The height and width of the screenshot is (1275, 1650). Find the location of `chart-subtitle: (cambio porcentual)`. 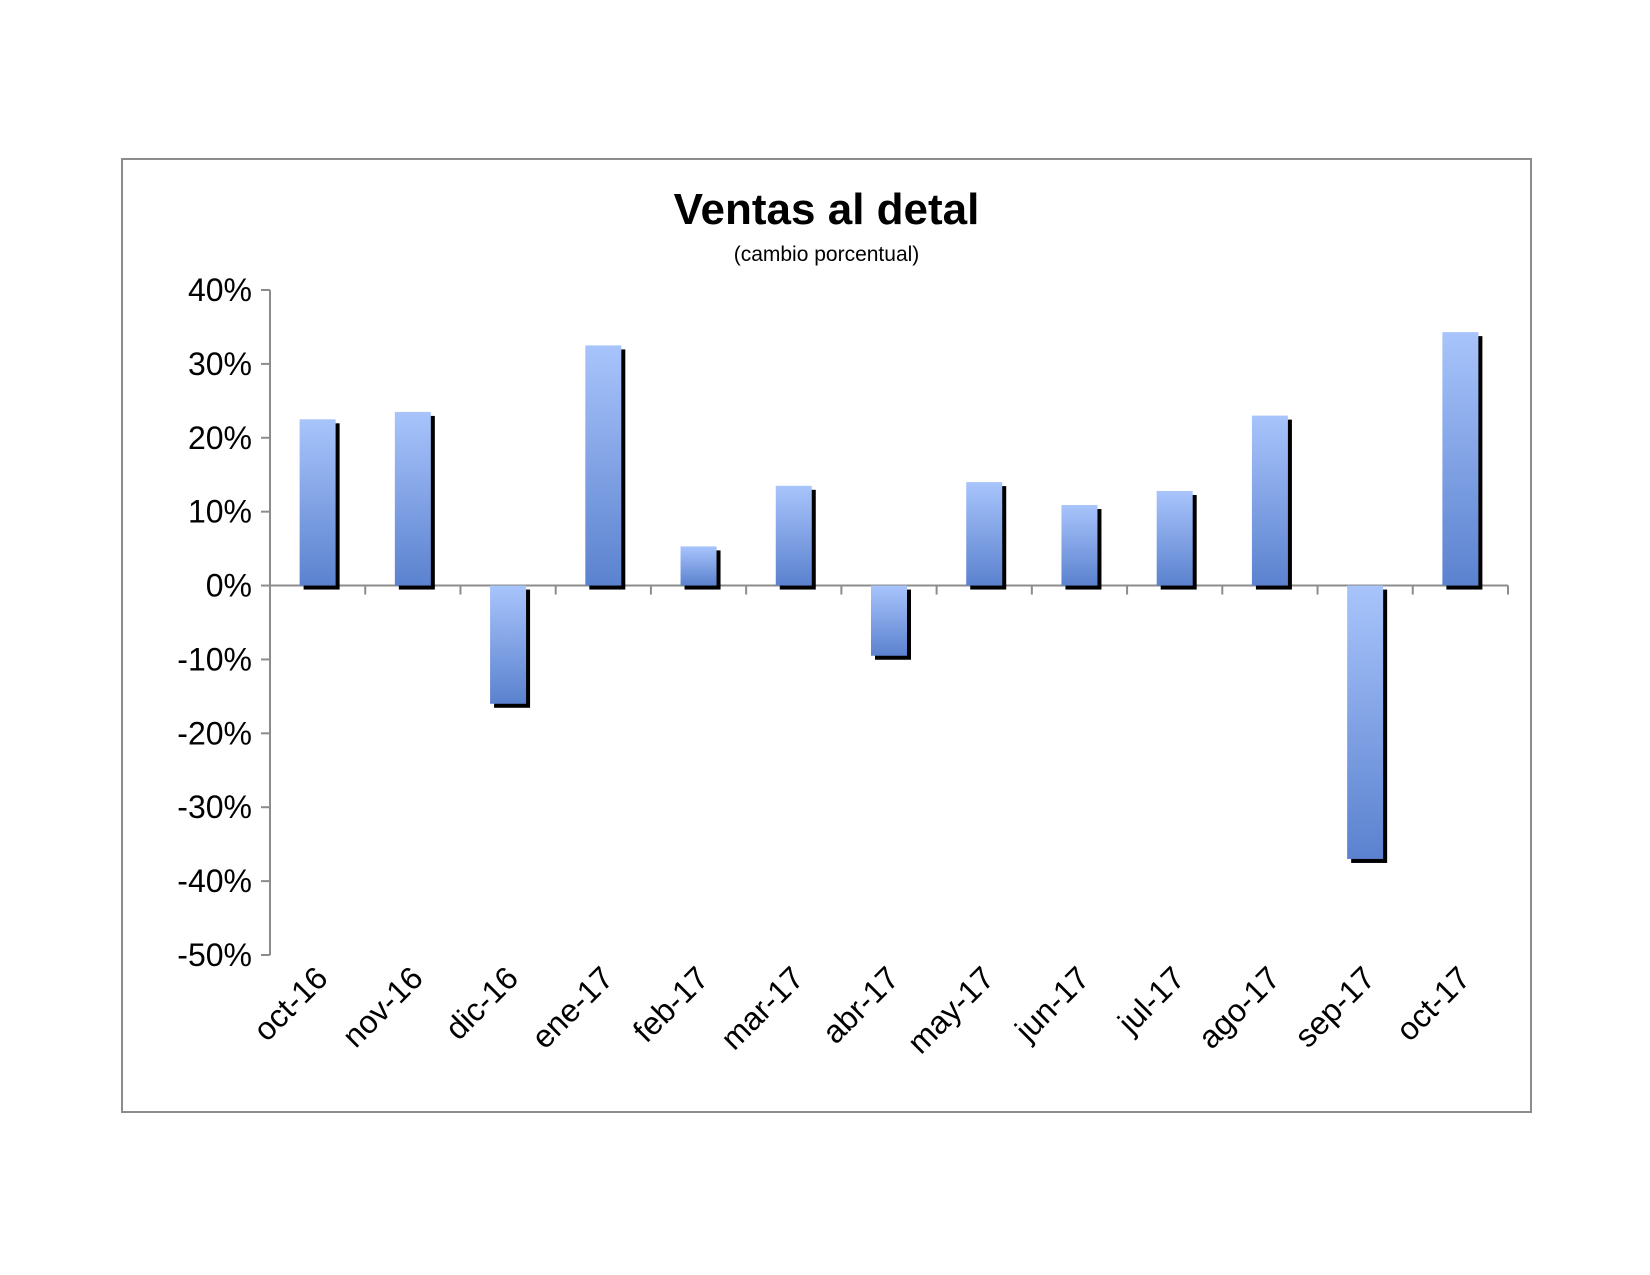

chart-subtitle: (cambio porcentual) is located at coordinates (826, 254).